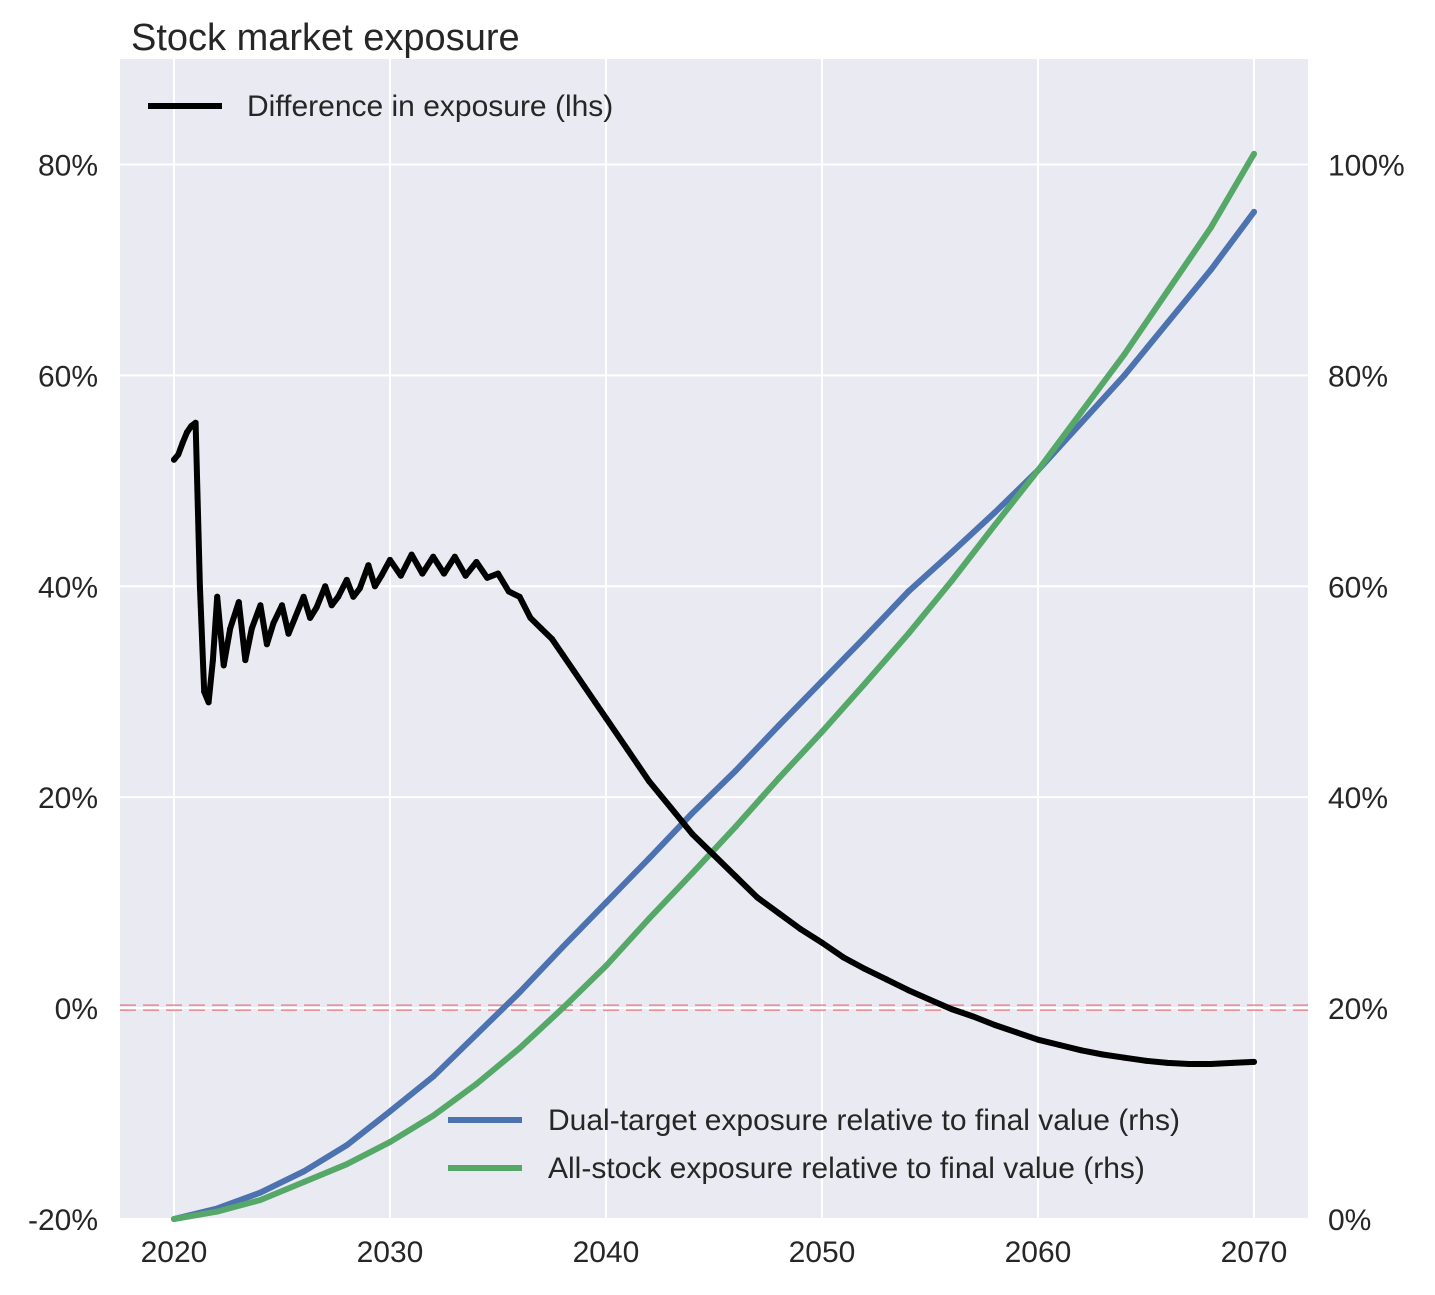 Image resolution: width=1435 pixels, height=1295 pixels. What do you see at coordinates (1358, 798) in the screenshot?
I see `y-right-tick-label: 40%` at bounding box center [1358, 798].